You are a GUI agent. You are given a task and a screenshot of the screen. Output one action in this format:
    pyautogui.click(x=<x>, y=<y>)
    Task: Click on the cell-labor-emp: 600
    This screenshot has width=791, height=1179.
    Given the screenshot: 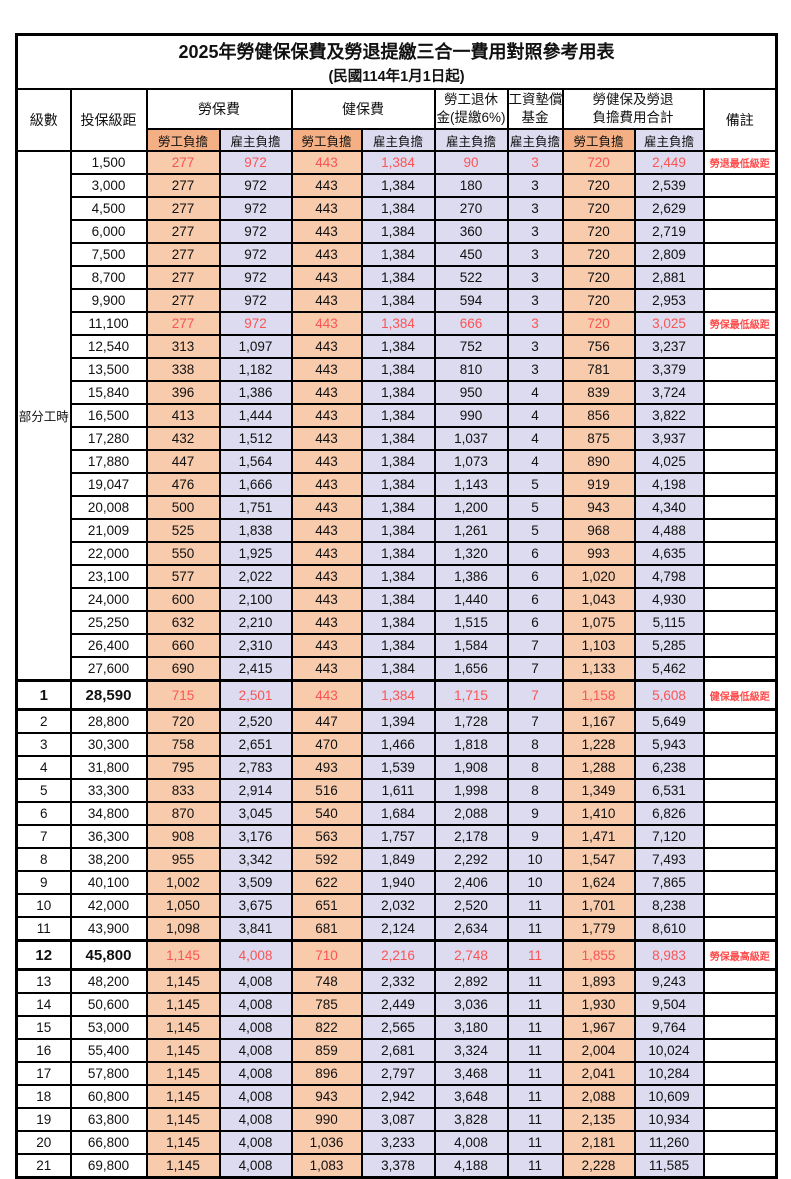 What is the action you would take?
    pyautogui.click(x=183, y=599)
    